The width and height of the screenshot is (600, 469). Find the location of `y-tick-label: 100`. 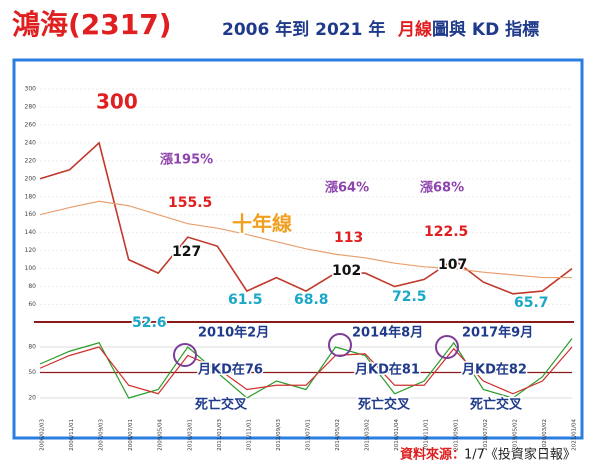

y-tick-label: 100 is located at coordinates (31, 268).